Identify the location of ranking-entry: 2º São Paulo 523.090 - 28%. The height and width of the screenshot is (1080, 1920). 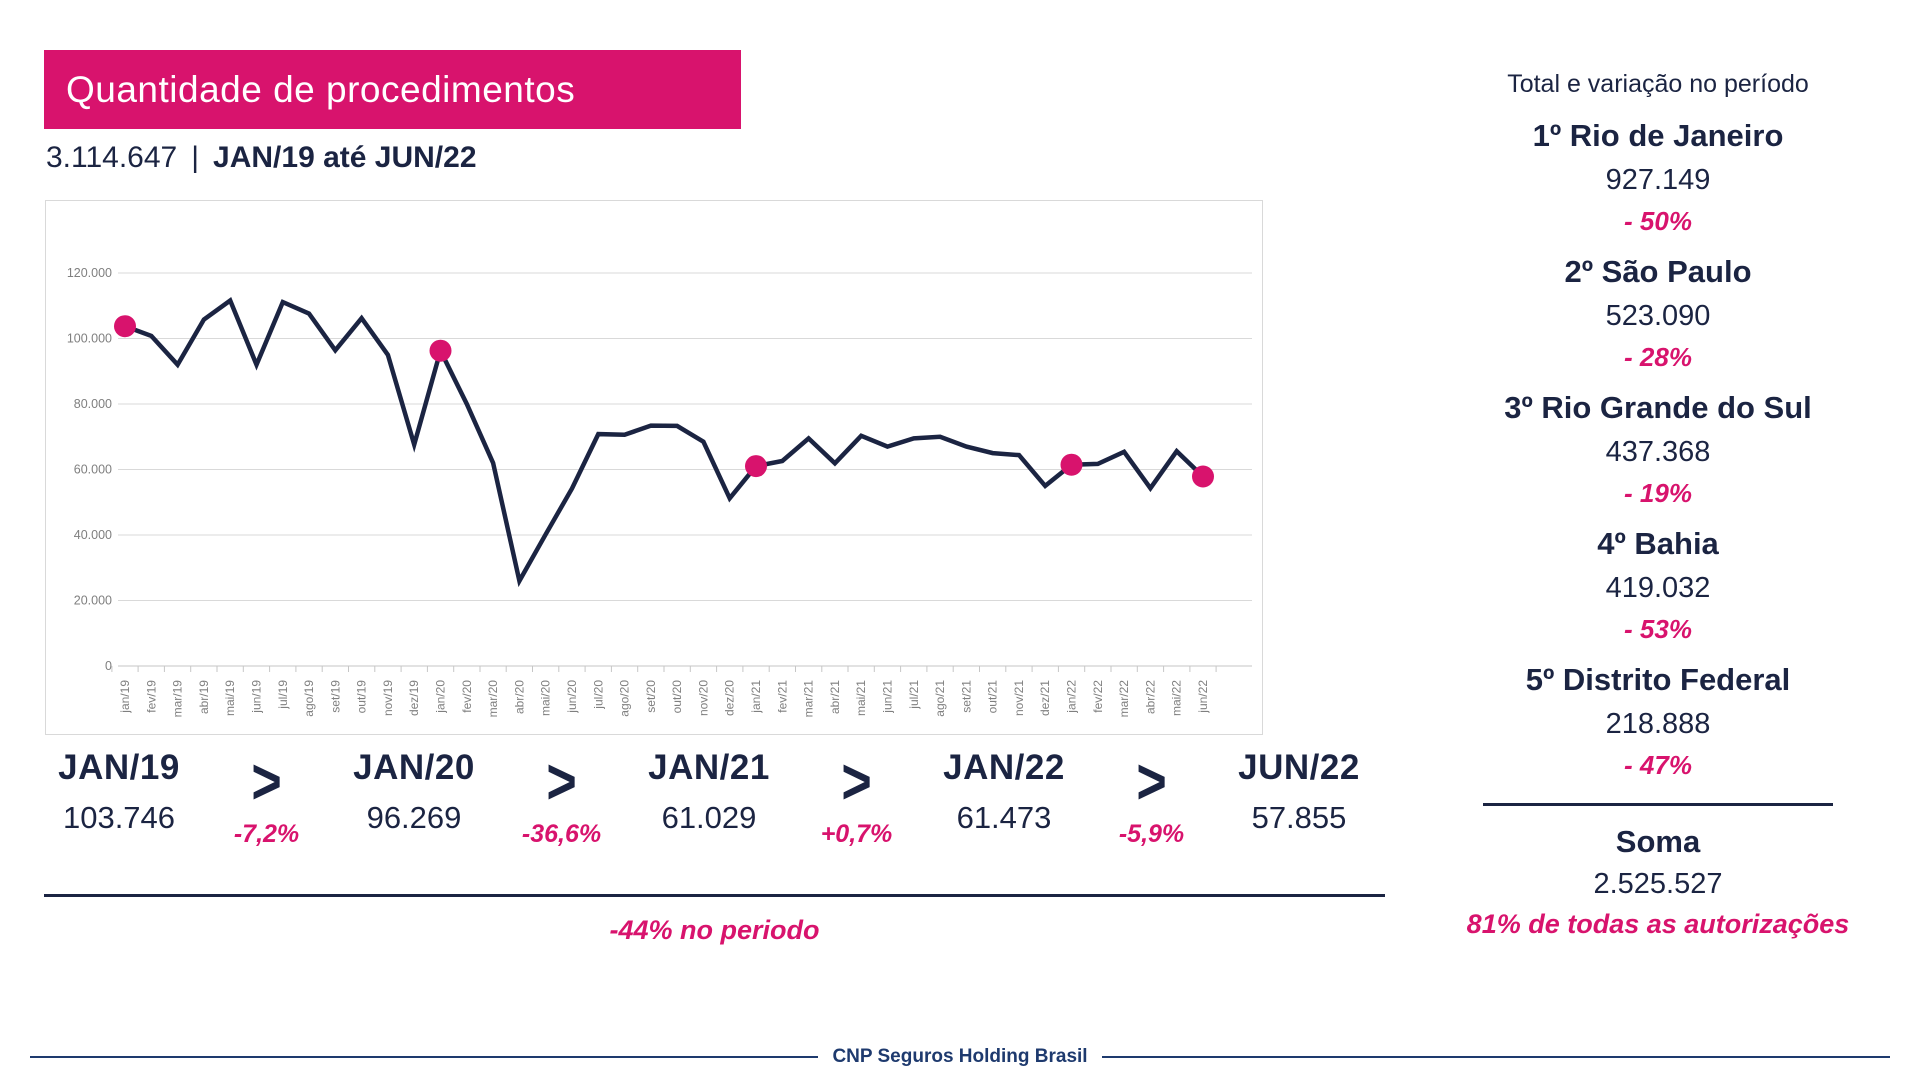
(1658, 313).